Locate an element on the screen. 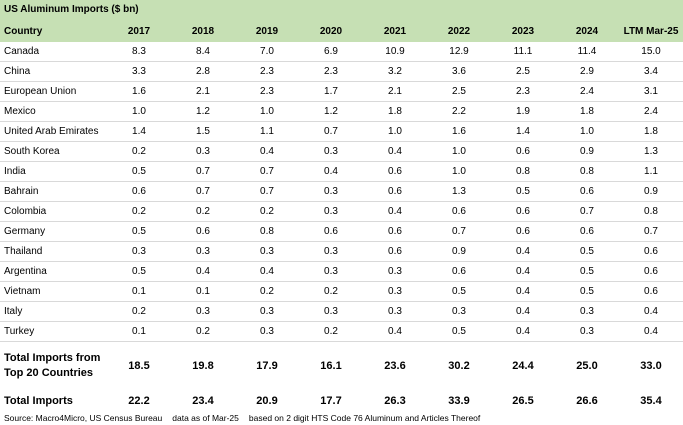  value-cell: 11.1 is located at coordinates (523, 52).